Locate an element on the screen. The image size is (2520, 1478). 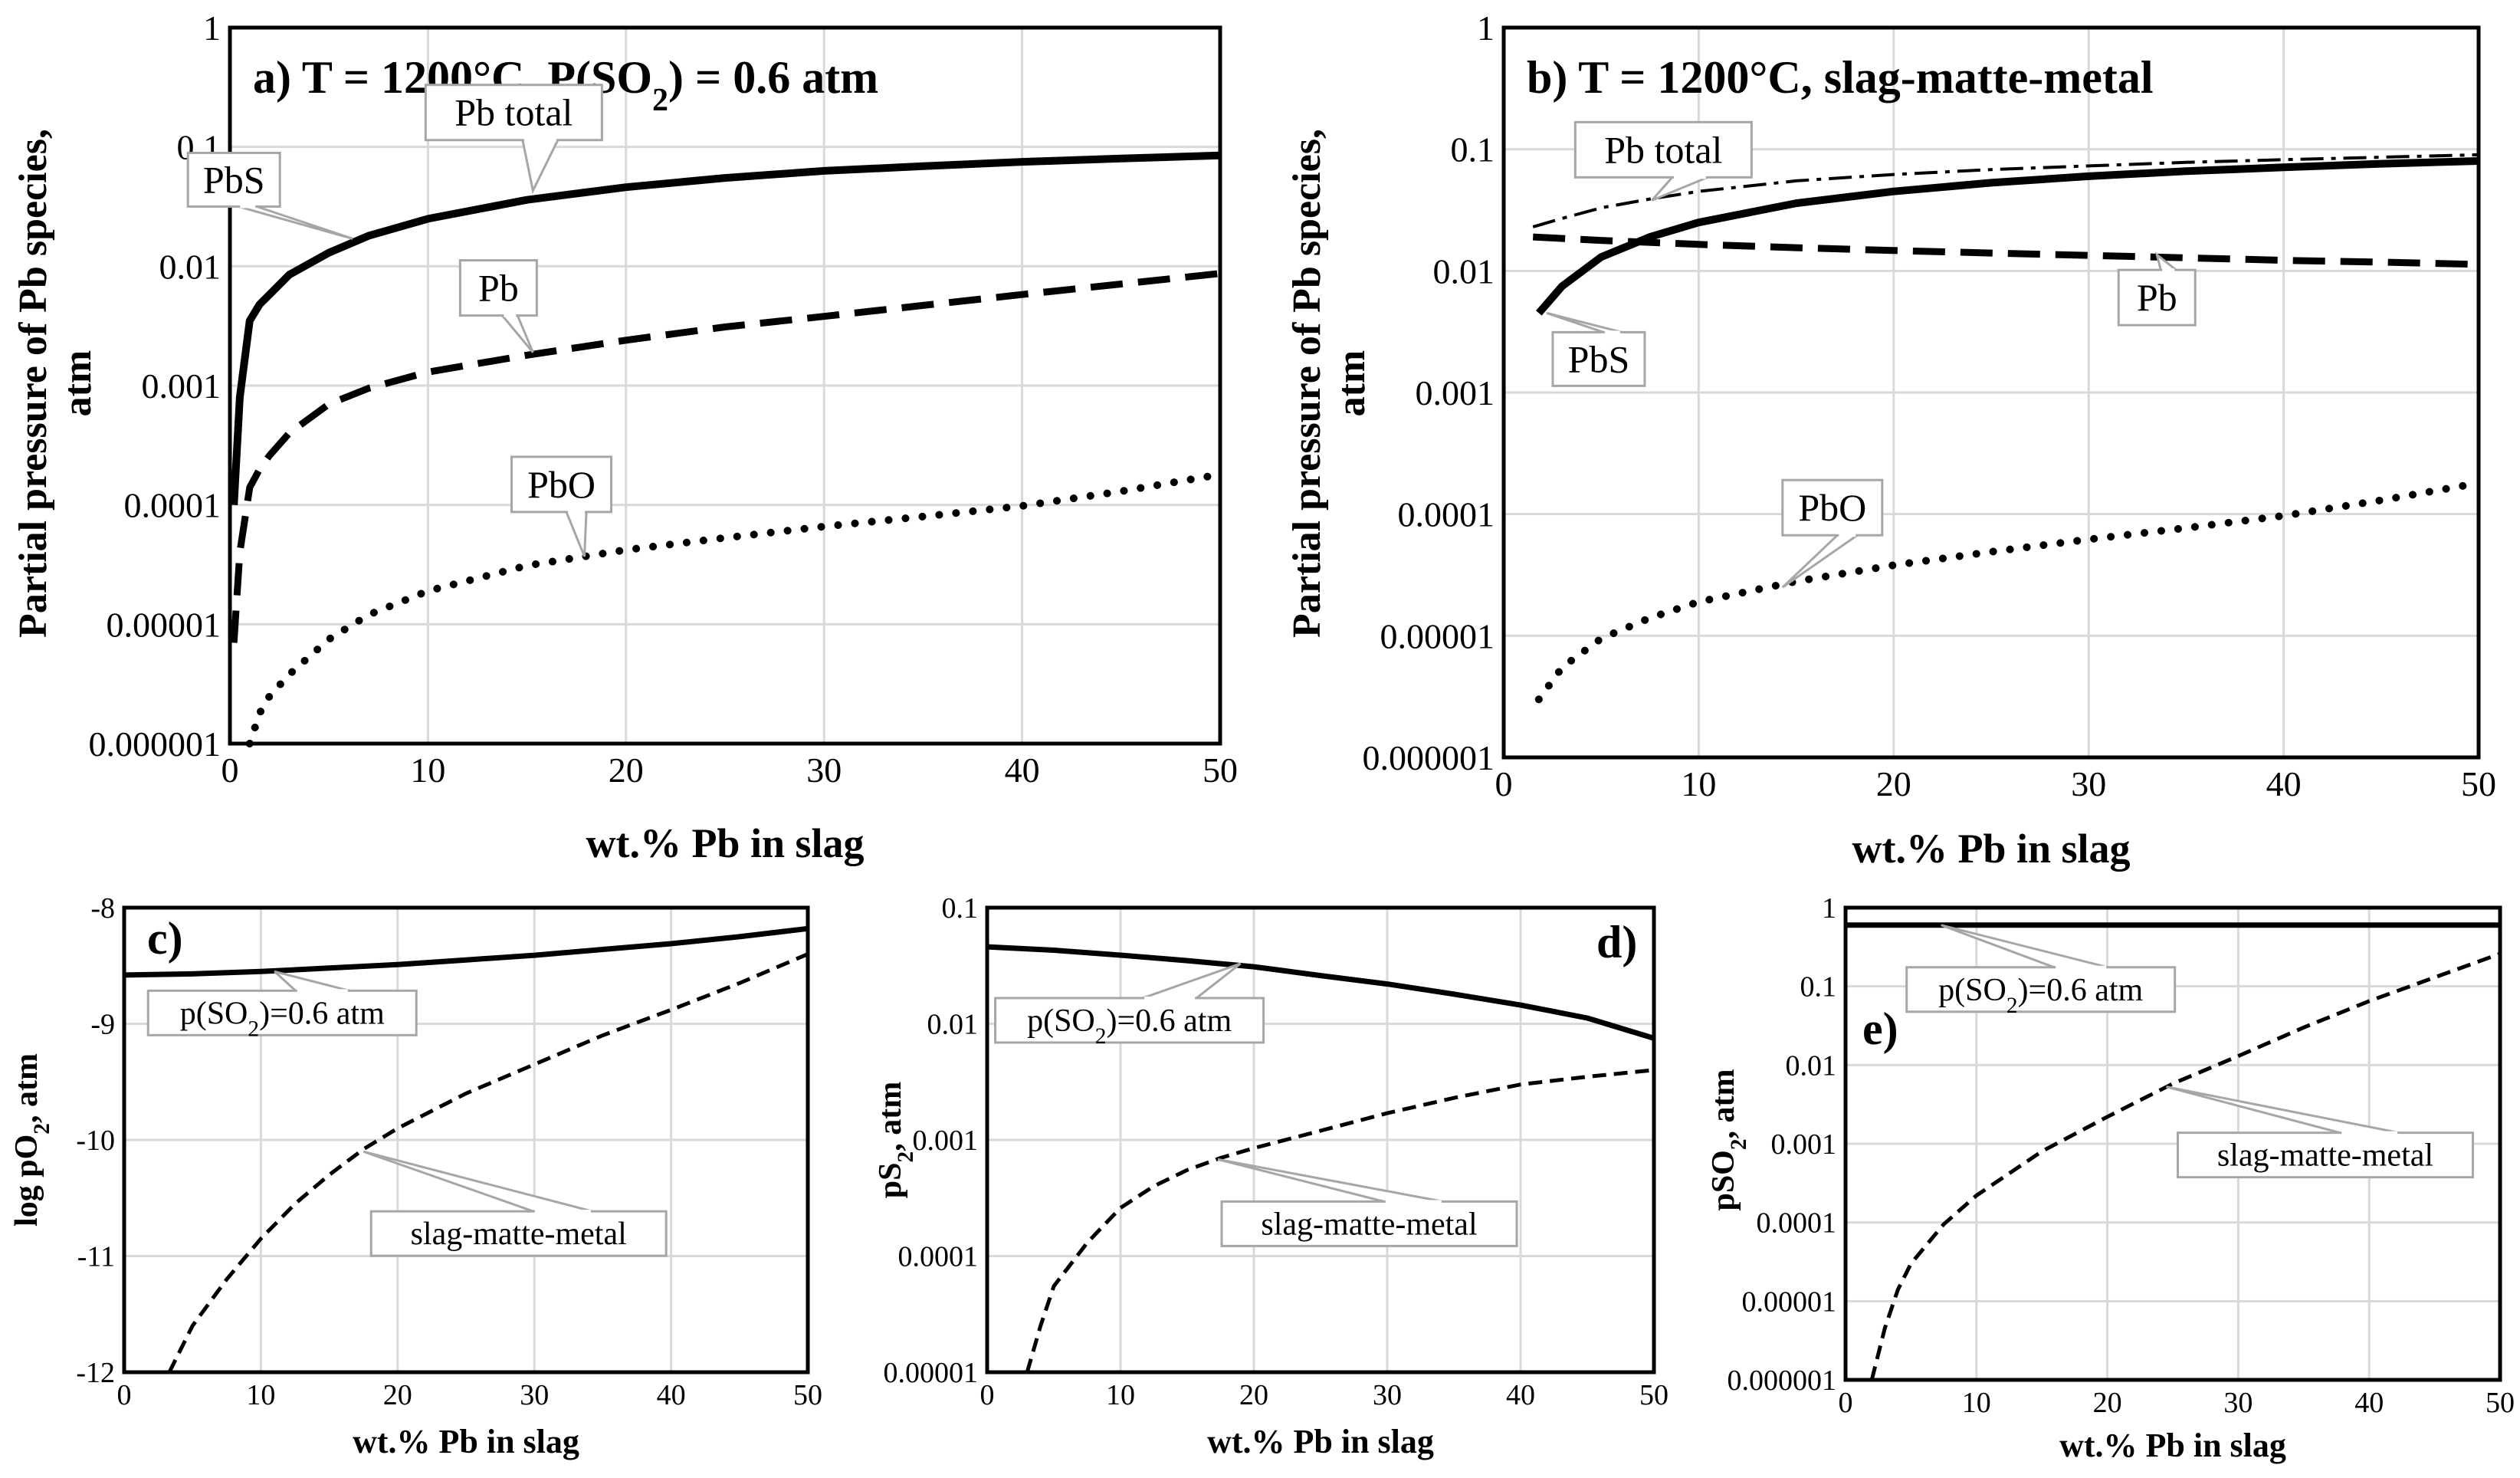
text-run: Pb total is located at coordinates (1663, 149).